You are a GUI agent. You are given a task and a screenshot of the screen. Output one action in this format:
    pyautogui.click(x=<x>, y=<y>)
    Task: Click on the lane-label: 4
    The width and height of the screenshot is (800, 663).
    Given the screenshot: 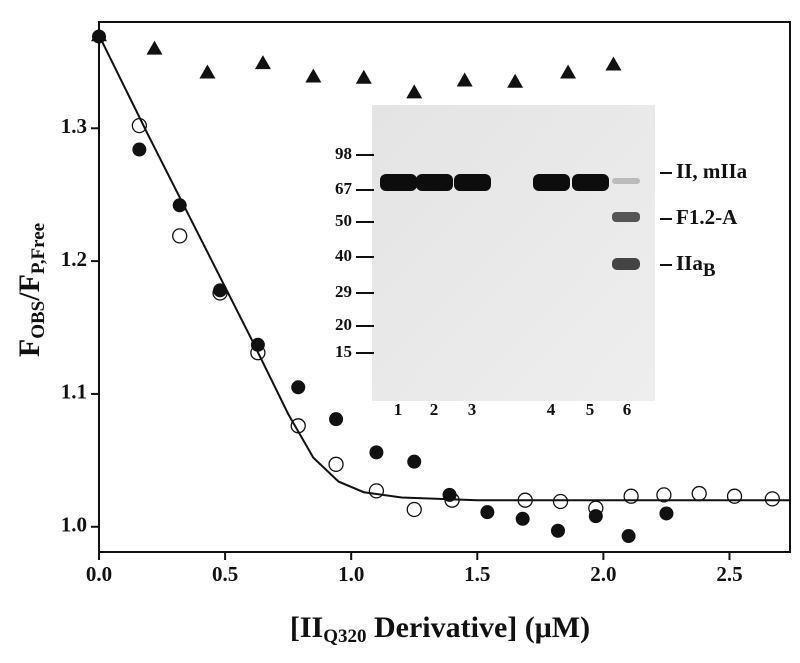 What is the action you would take?
    pyautogui.click(x=551, y=409)
    